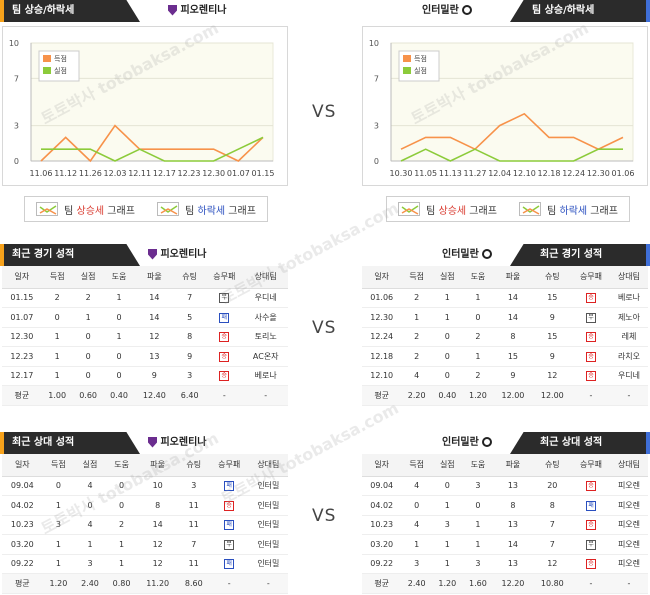 The height and width of the screenshot is (595, 650). I want to click on down-graph-legend: 팀 하락세 그래프, so click(206, 209).